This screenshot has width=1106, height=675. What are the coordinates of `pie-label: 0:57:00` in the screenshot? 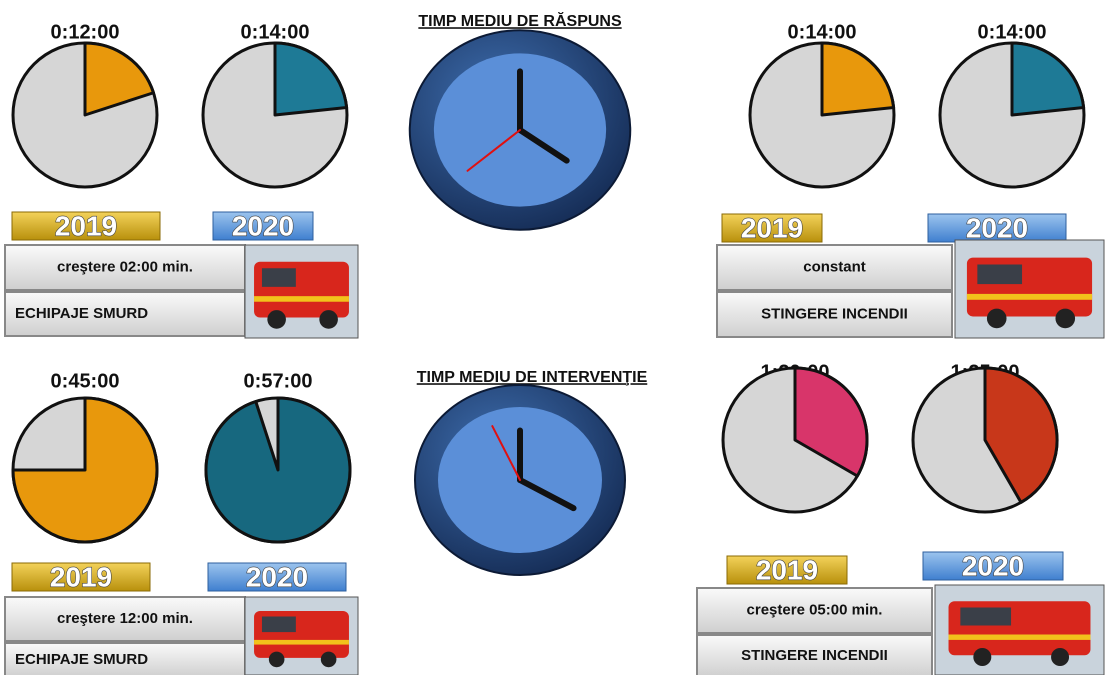 It's located at (278, 381).